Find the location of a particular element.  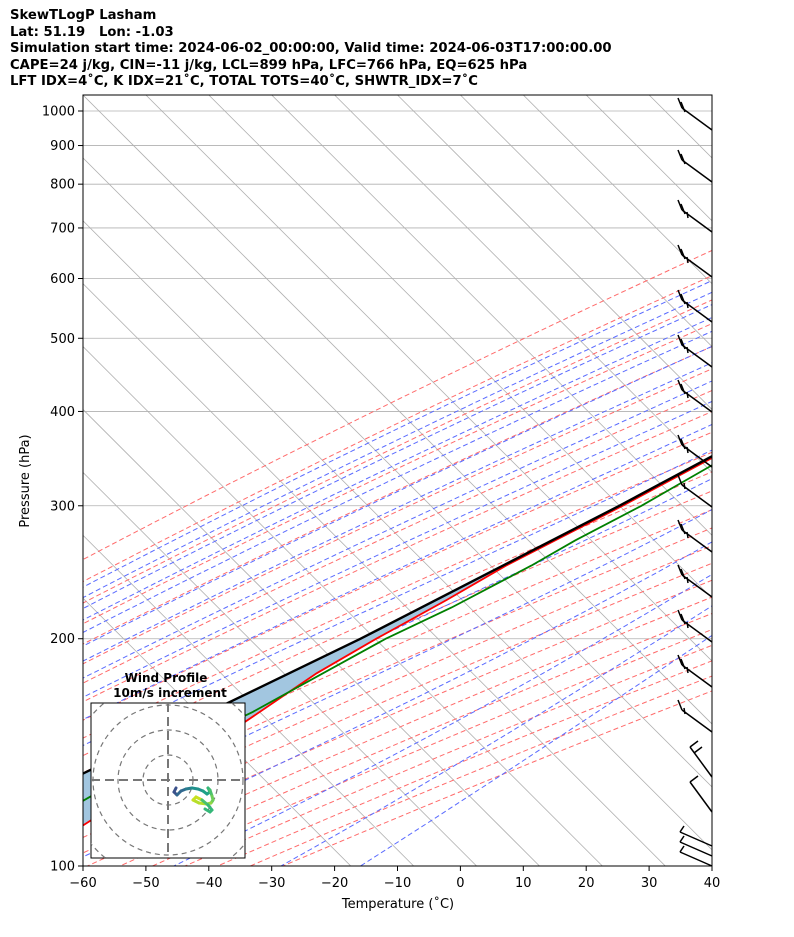

y-tick-label: 800 is located at coordinates (62, 185).